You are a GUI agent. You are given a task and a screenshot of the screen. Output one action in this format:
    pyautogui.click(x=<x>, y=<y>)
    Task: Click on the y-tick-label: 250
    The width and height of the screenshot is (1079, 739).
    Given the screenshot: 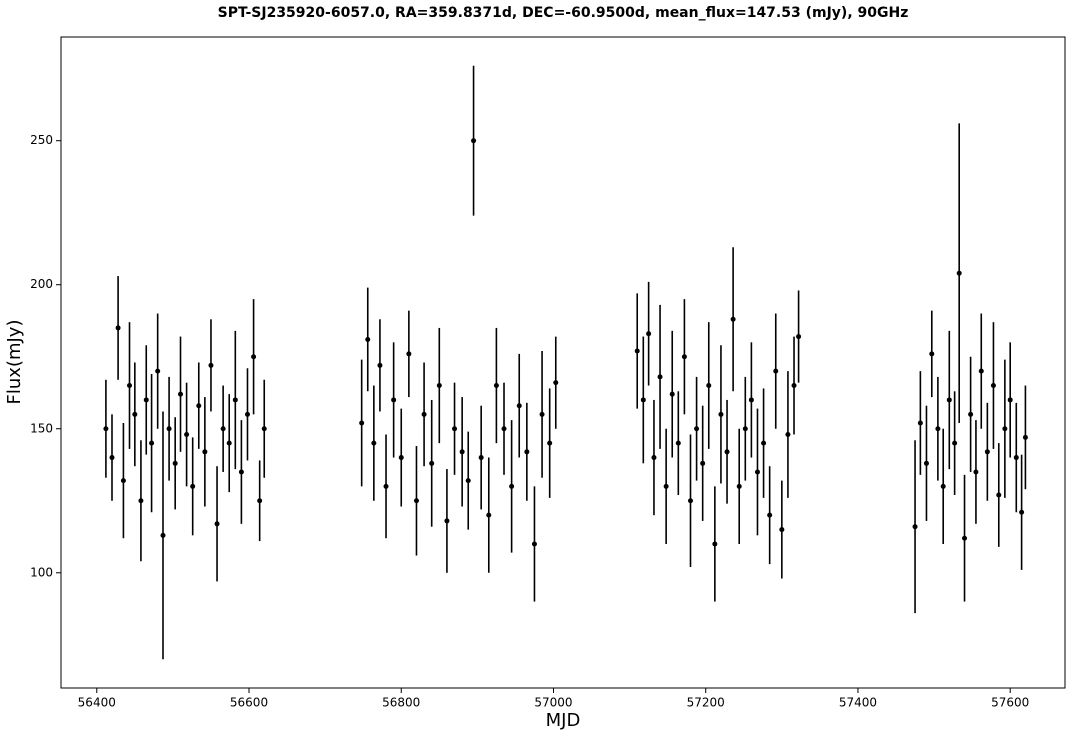 What is the action you would take?
    pyautogui.click(x=41, y=140)
    